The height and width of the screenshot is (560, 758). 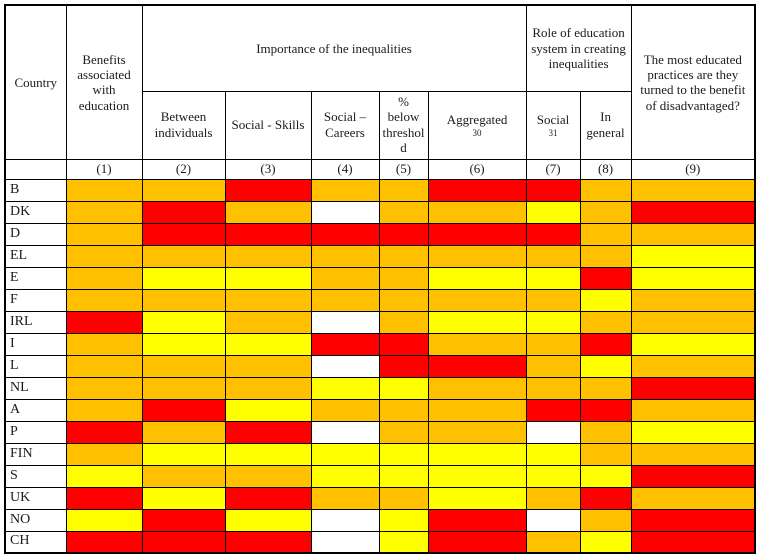 I want to click on header-row-numbers: (1) (2) (3) (4) (5) (6) (7) (8) (9), so click(x=380, y=169).